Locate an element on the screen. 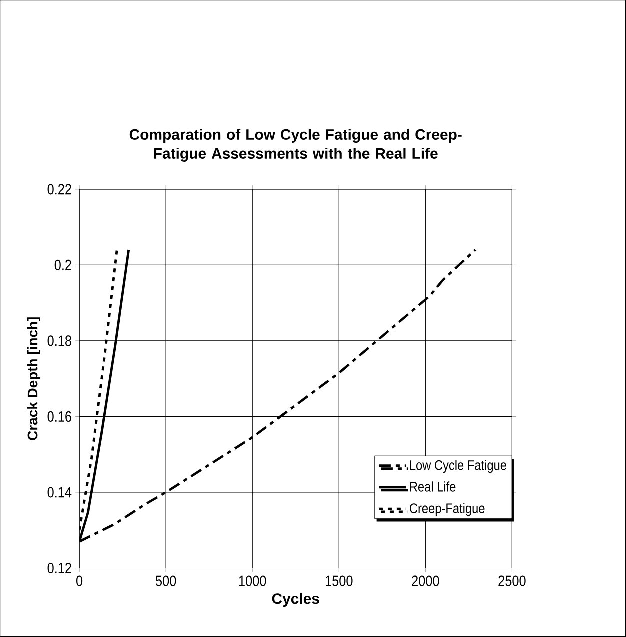 Image resolution: width=626 pixels, height=637 pixels. x-tick-label: 2500 is located at coordinates (512, 581).